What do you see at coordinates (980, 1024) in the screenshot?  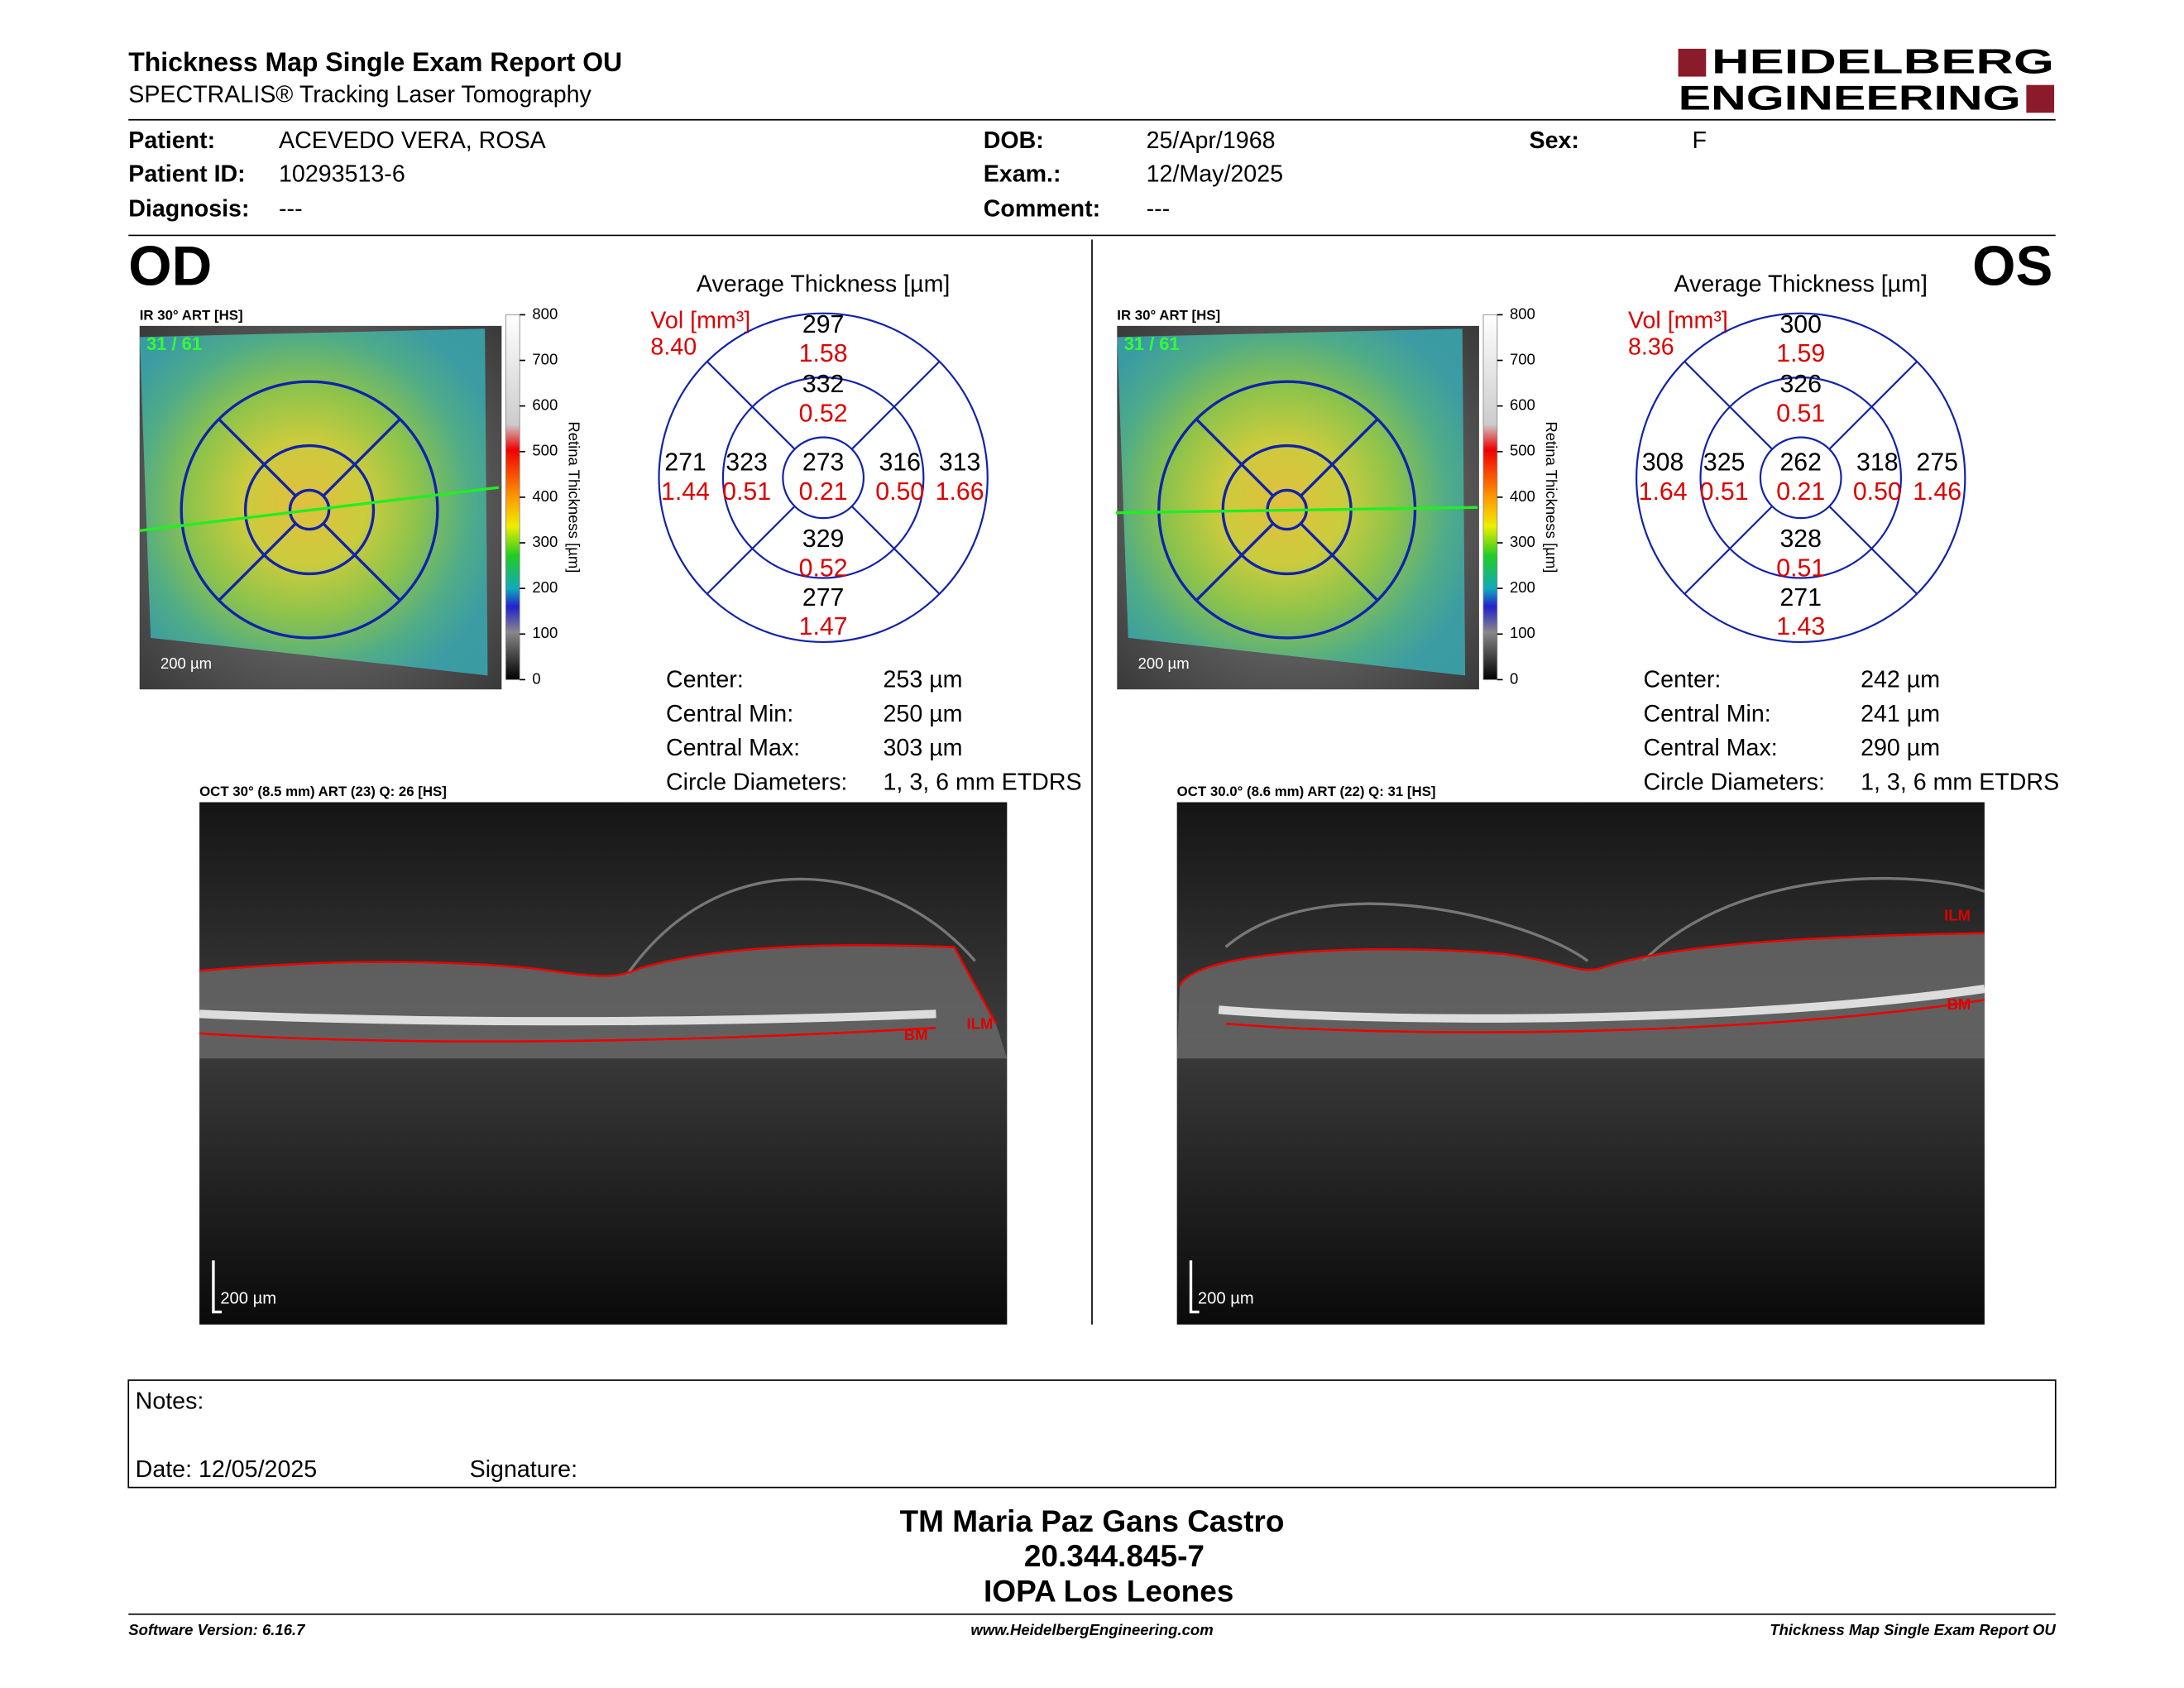 I see `ilm-label: ILM` at bounding box center [980, 1024].